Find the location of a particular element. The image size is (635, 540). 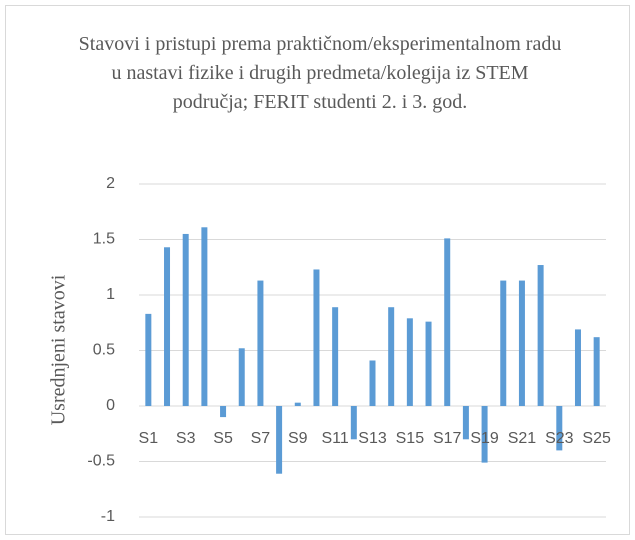

x-tick-label: S7 is located at coordinates (261, 438).